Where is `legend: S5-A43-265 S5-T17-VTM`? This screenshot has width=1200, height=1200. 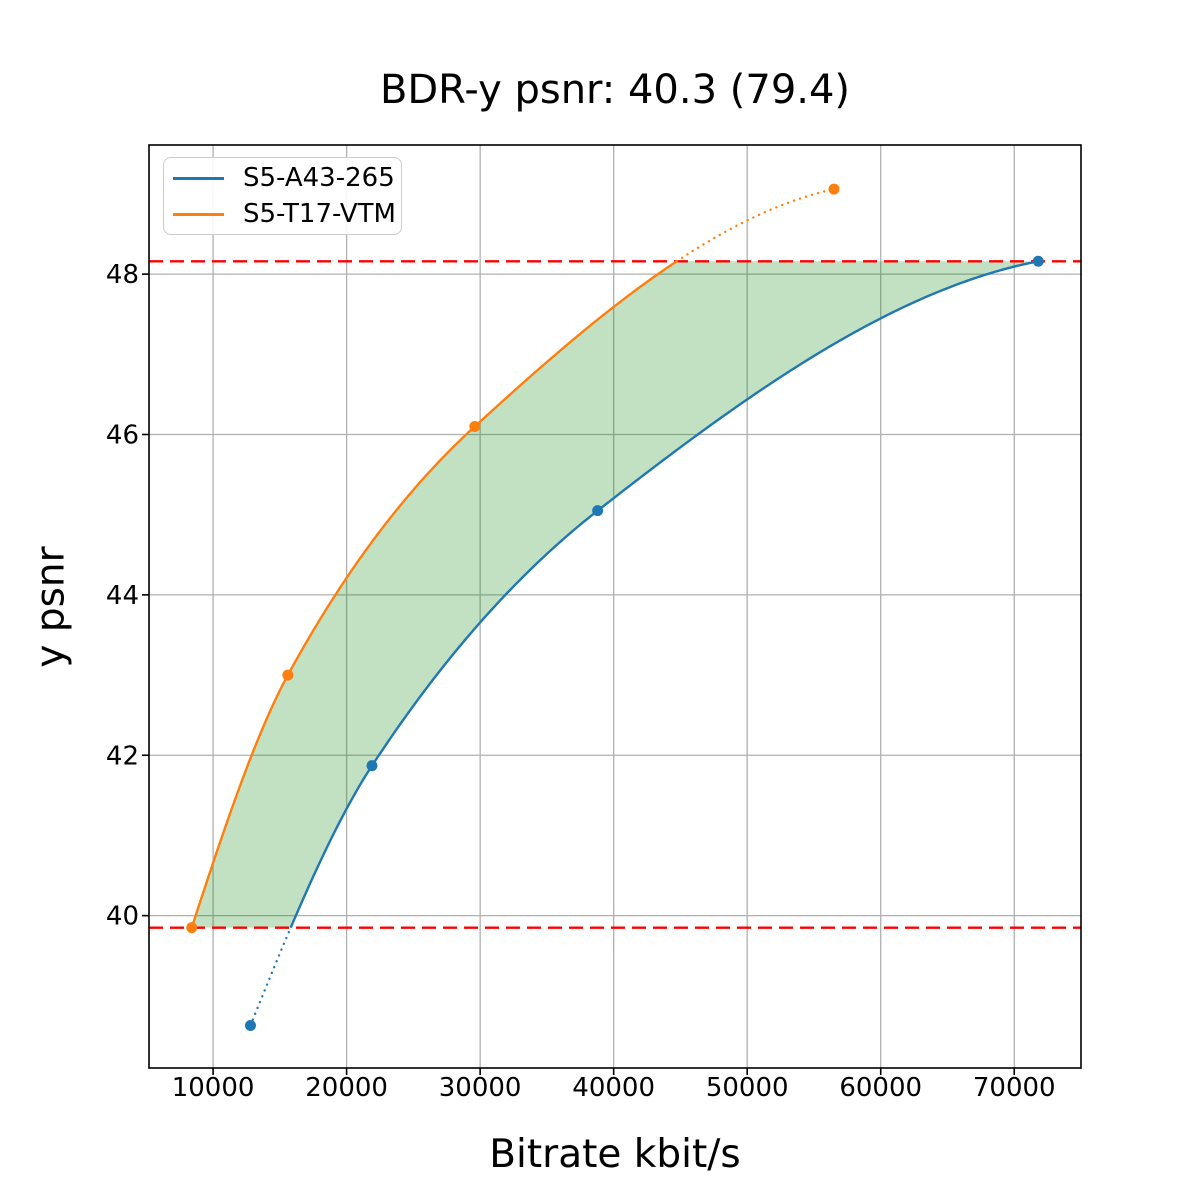 legend: S5-A43-265 S5-T17-VTM is located at coordinates (282, 196).